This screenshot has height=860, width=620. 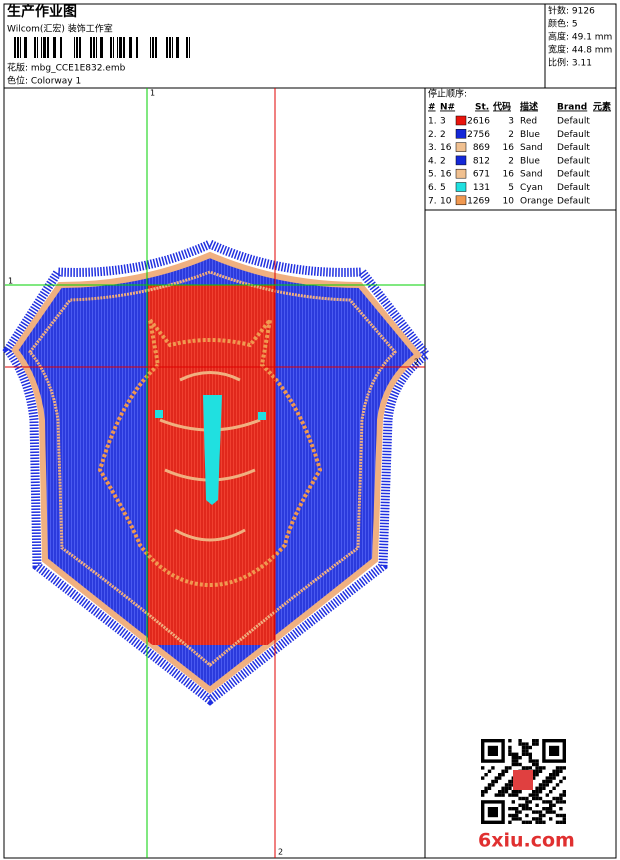 What do you see at coordinates (432, 201) in the screenshot?
I see `row-index: 7.` at bounding box center [432, 201].